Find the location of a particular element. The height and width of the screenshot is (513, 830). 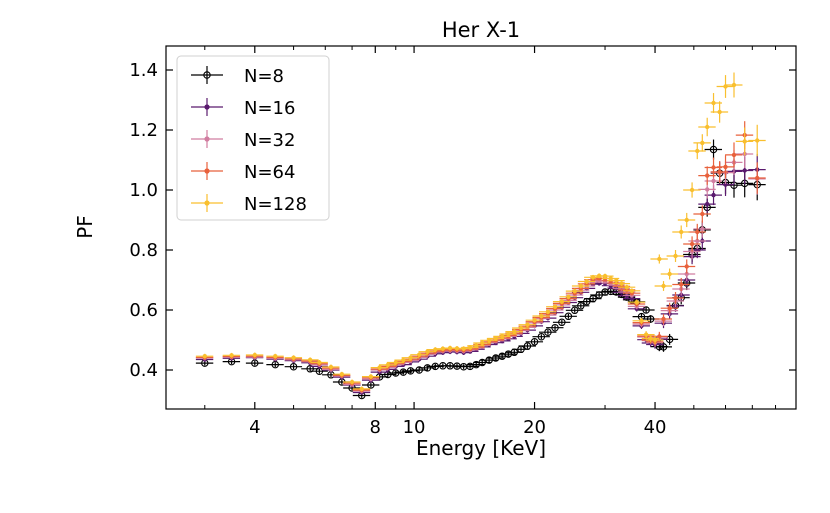

legend-box is located at coordinates (253, 138).